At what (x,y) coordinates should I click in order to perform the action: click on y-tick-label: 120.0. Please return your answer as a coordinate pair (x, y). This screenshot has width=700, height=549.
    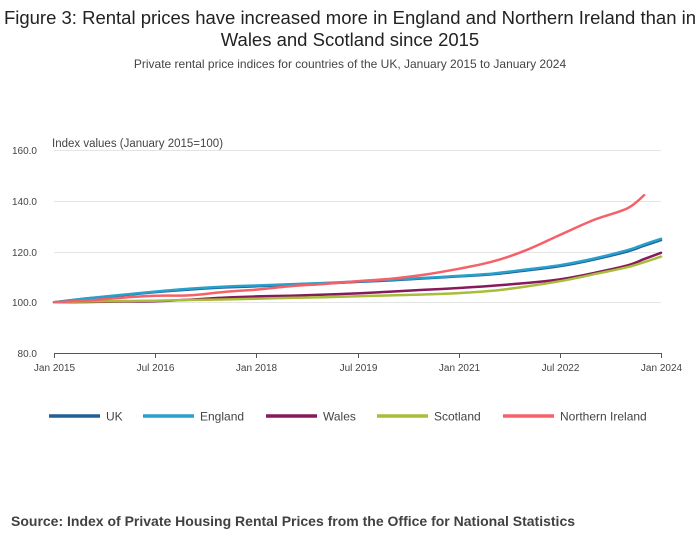
    Looking at the image, I should click on (24, 253).